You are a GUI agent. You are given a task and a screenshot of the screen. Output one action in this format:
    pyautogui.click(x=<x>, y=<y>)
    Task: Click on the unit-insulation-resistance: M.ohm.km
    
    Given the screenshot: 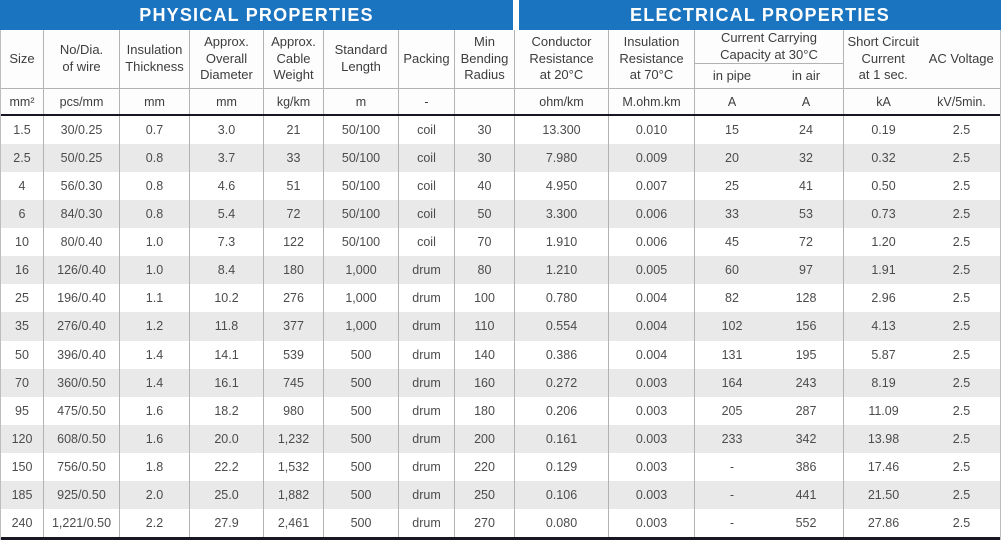 What is the action you would take?
    pyautogui.click(x=651, y=101)
    